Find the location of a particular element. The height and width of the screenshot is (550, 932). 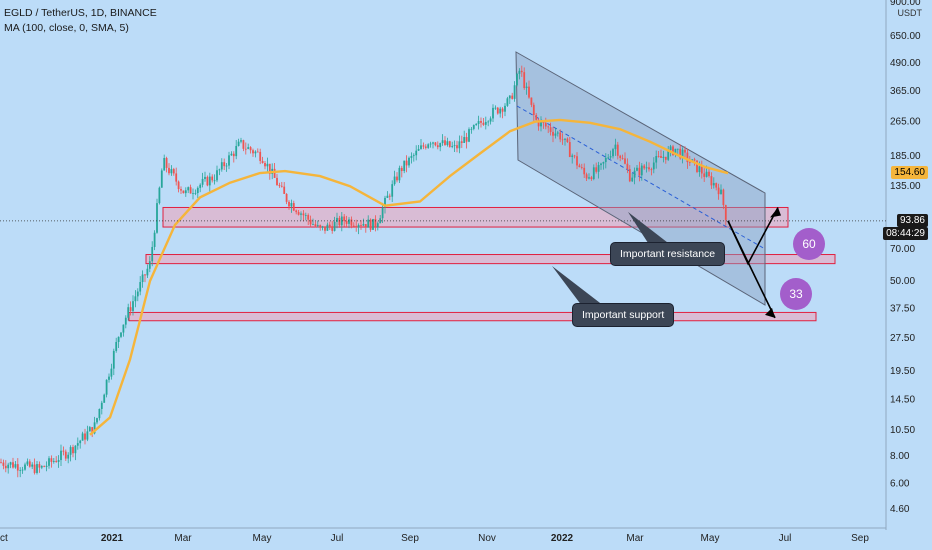

time-tick-label: May is located at coordinates (710, 538).